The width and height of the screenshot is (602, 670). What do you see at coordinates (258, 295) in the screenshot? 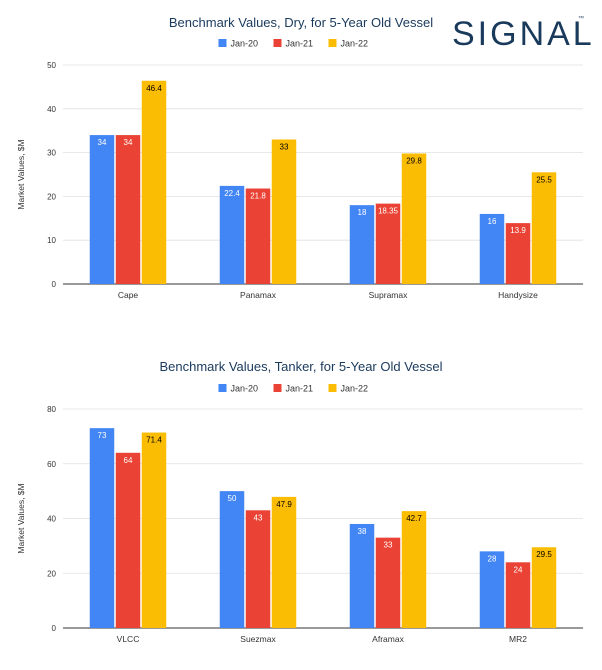
I see `x-category-label: Panamax` at bounding box center [258, 295].